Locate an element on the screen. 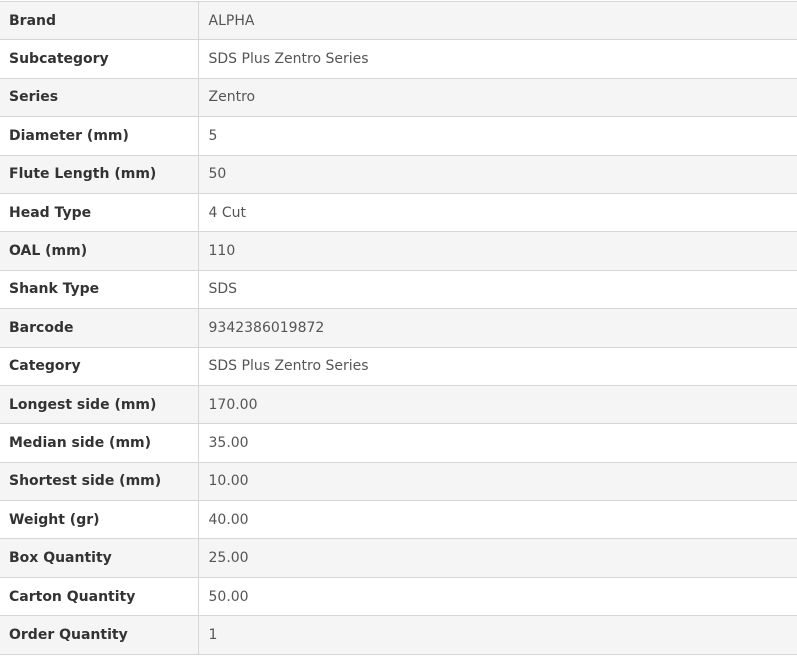 The width and height of the screenshot is (797, 671). spec-row: Median side (mm) 35.00 is located at coordinates (398, 443).